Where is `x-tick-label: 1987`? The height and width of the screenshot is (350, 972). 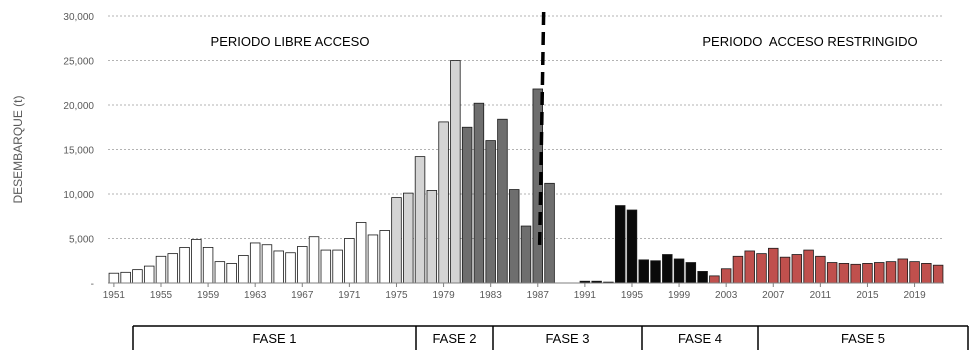
x-tick-label: 1987 is located at coordinates (538, 295).